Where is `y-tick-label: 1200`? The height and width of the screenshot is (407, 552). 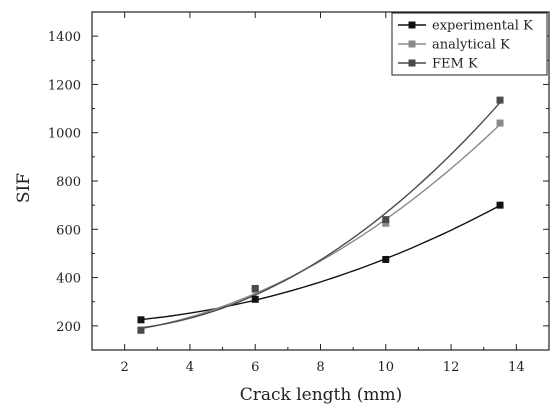
y-tick-label: 1200 is located at coordinates (64, 85).